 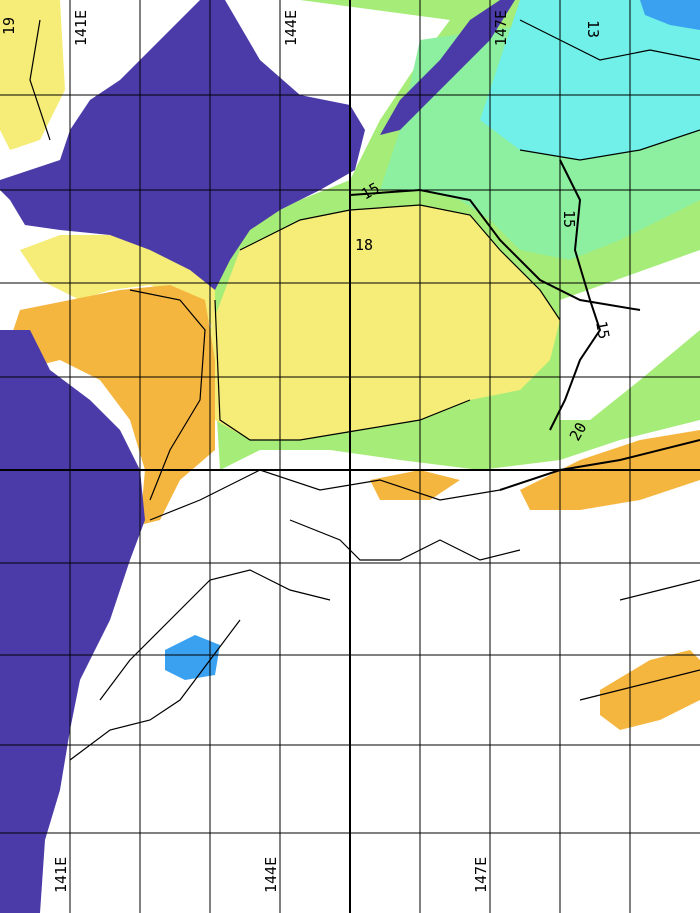 I want to click on land-coast-south, so click(x=72, y=621).